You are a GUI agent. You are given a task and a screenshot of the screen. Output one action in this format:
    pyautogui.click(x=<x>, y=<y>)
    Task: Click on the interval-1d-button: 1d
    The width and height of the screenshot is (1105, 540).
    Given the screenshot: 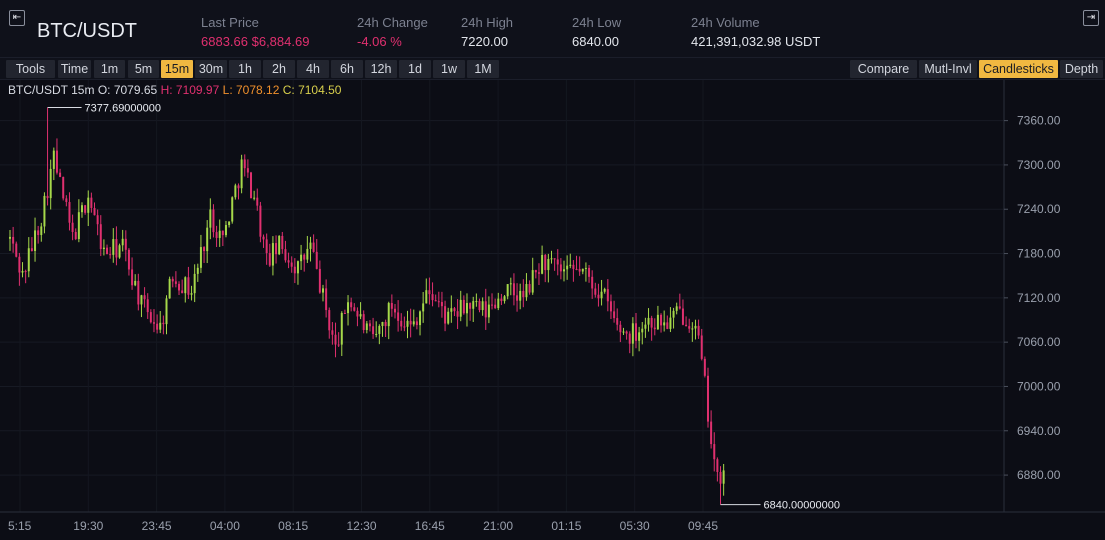 What is the action you would take?
    pyautogui.click(x=415, y=69)
    